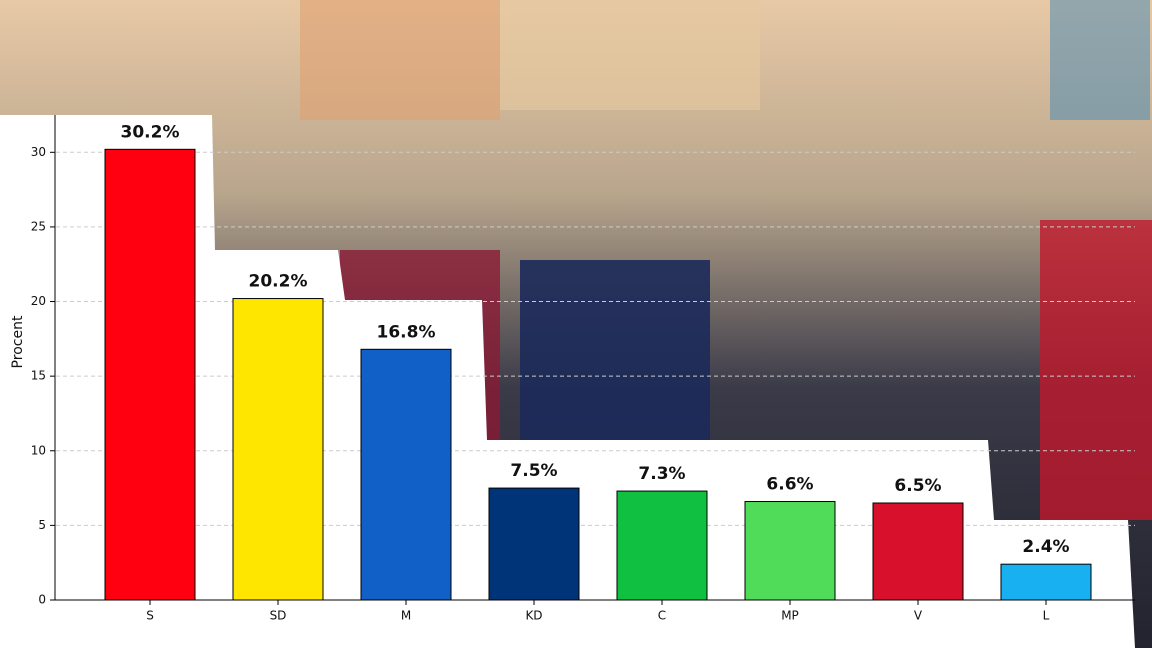 The height and width of the screenshot is (648, 1152). I want to click on y-axis-label: Procent, so click(18, 341).